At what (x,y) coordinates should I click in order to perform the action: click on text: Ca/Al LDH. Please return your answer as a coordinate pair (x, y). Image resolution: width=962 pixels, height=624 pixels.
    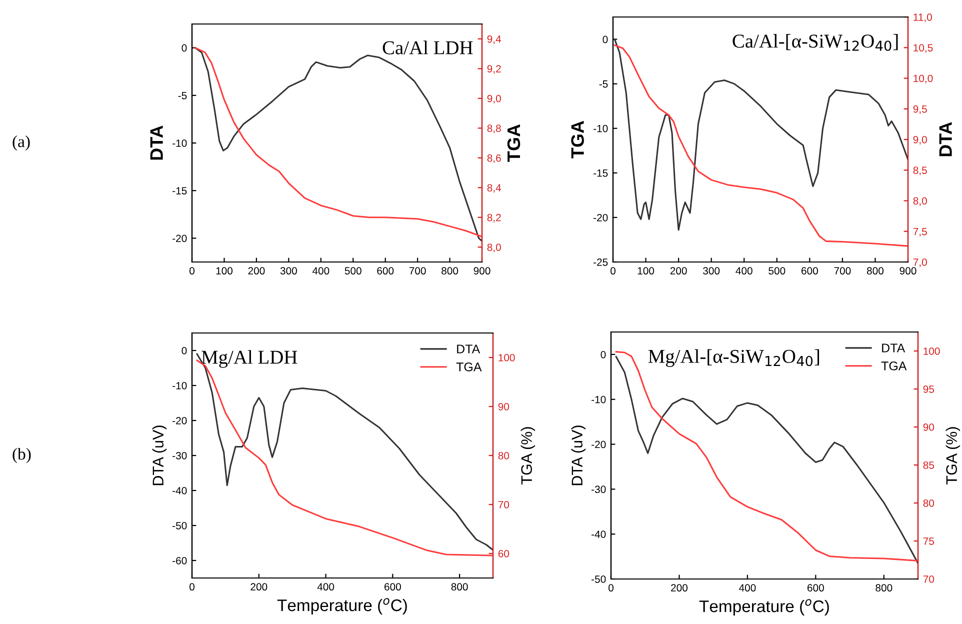
    Looking at the image, I should click on (427, 47).